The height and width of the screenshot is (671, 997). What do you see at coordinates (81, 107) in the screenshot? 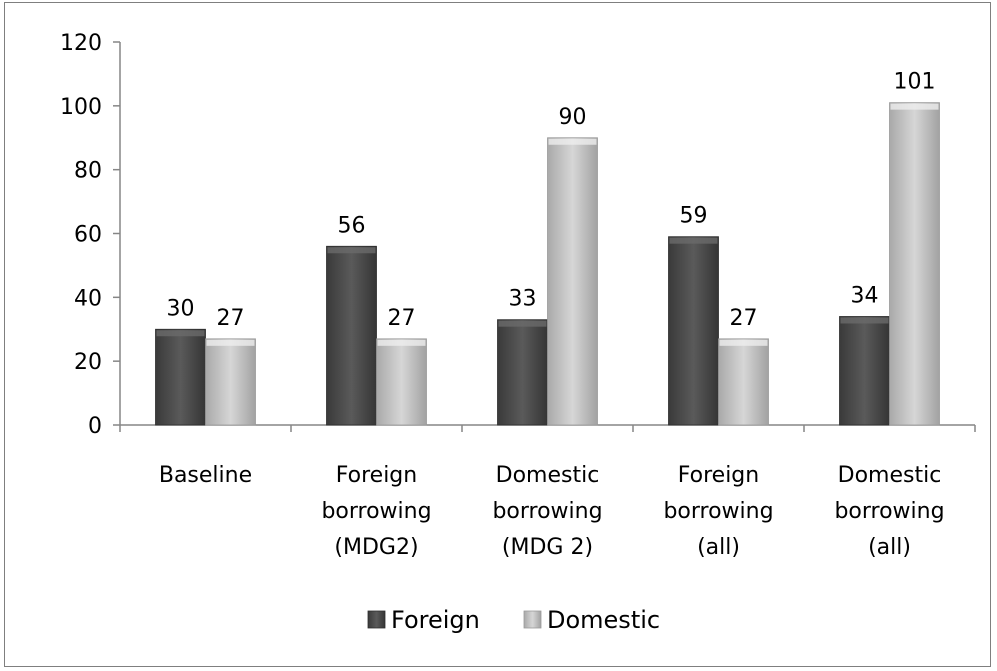
I see `y-tick-label: 100` at bounding box center [81, 107].